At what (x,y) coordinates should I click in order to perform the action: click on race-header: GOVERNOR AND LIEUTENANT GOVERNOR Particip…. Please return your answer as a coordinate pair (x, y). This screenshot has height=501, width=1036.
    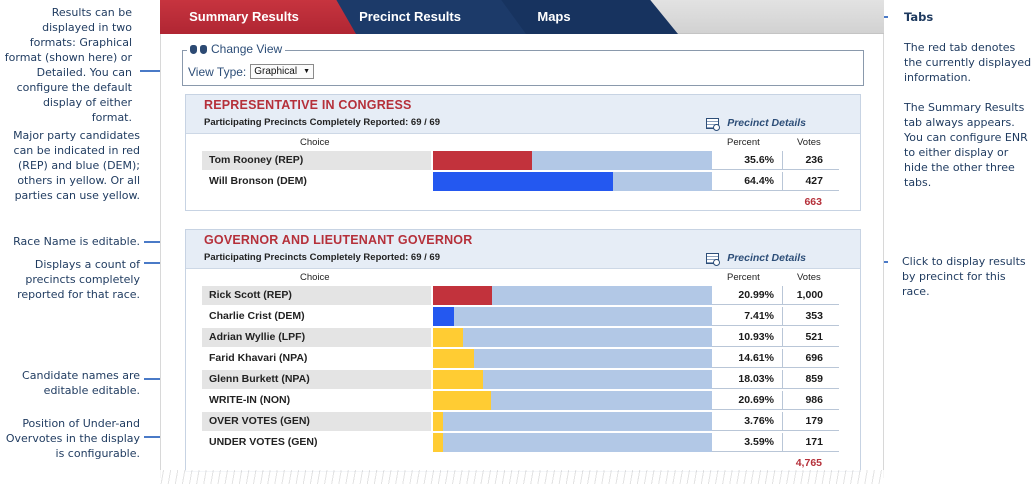
    Looking at the image, I should click on (523, 249).